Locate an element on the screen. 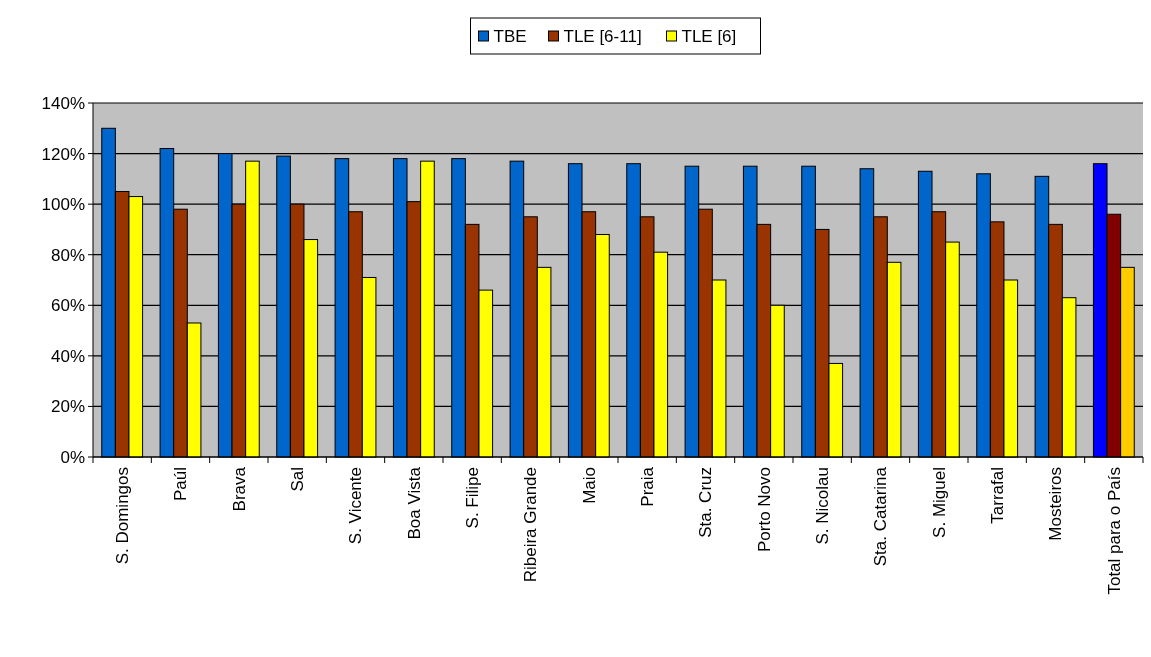 This screenshot has height=657, width=1151. x-tick-label: S. Nicolau is located at coordinates (823, 506).